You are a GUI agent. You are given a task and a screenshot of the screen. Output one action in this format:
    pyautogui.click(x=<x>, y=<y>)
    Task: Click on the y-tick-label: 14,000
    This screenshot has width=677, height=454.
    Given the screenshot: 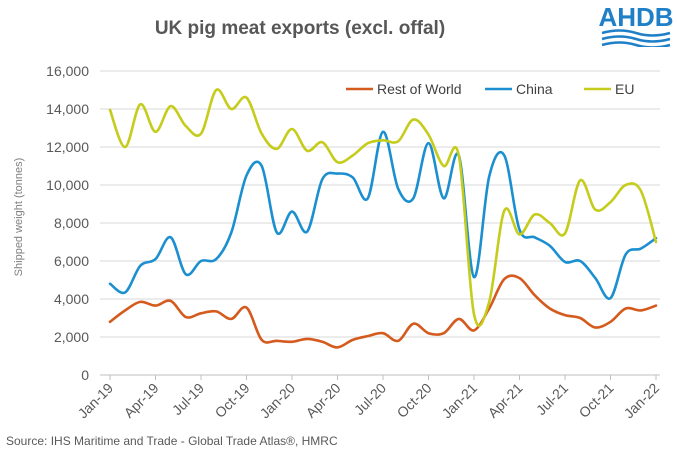 What is the action you would take?
    pyautogui.click(x=67, y=109)
    